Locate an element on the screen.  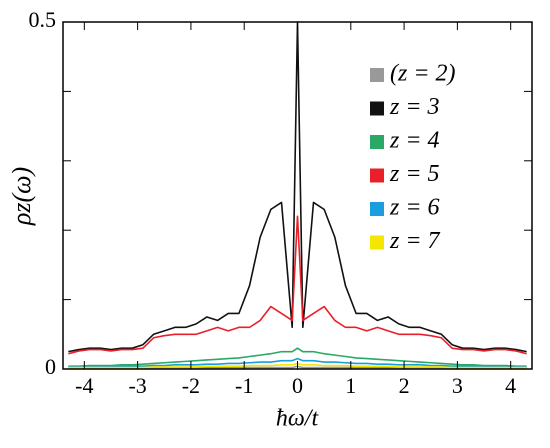
legend-label: z = 4 is located at coordinates (414, 141).